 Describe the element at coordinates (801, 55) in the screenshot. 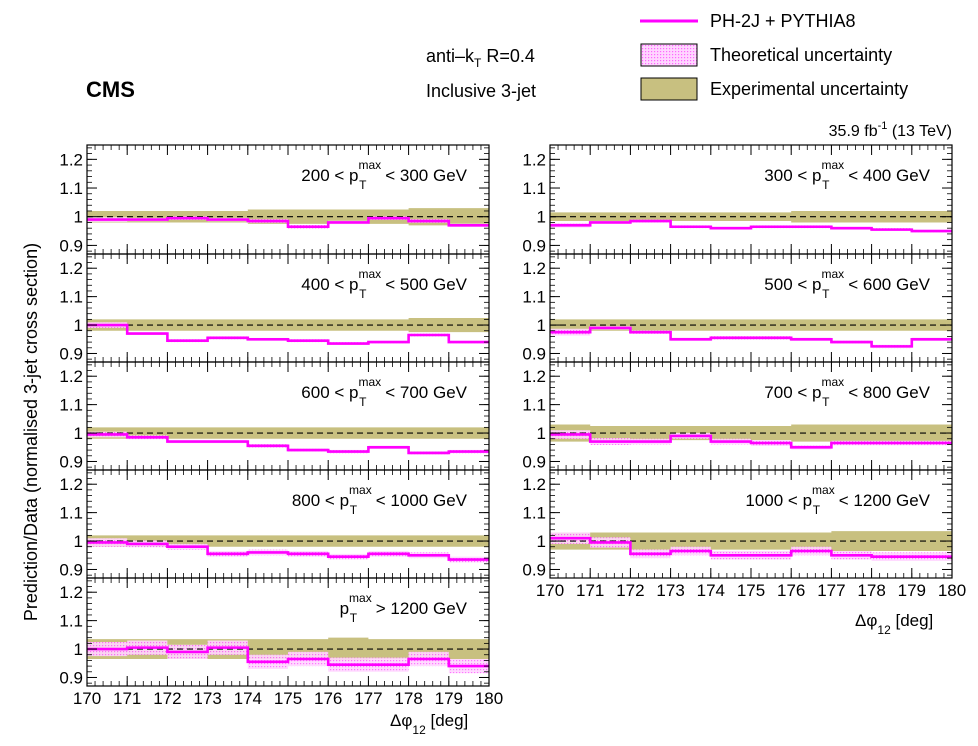

I see `legend-theory-label: Theoretical uncertainty` at that location.